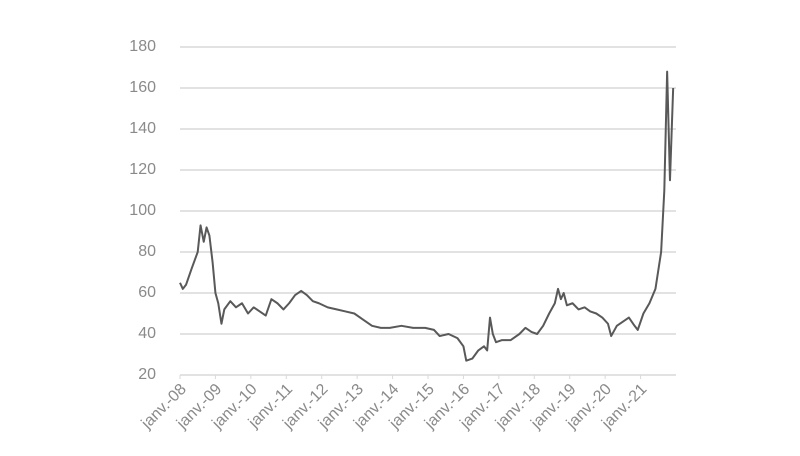 This screenshot has height=456, width=800. I want to click on y-tick-label: 20, so click(147, 374).